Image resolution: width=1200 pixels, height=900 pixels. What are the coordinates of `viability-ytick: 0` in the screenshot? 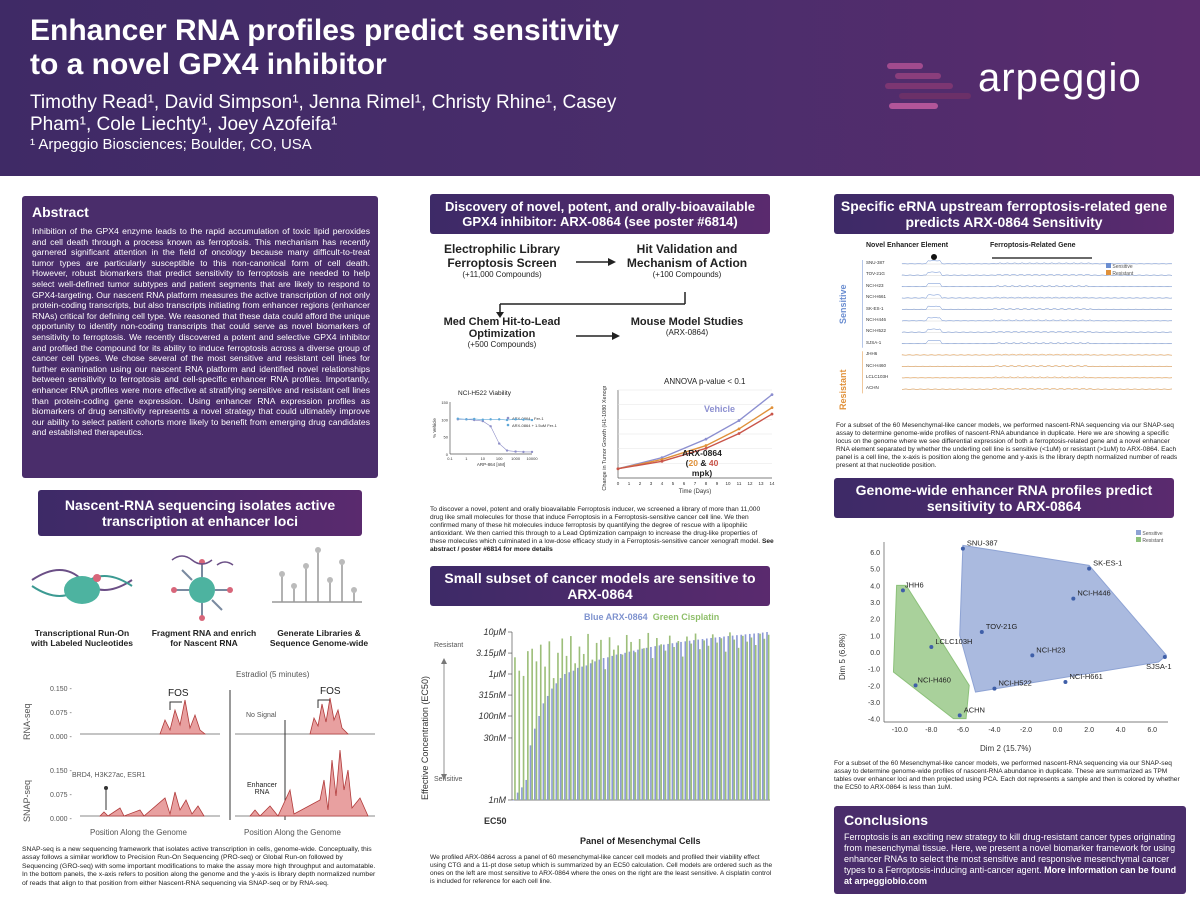 It's located at (447, 454).